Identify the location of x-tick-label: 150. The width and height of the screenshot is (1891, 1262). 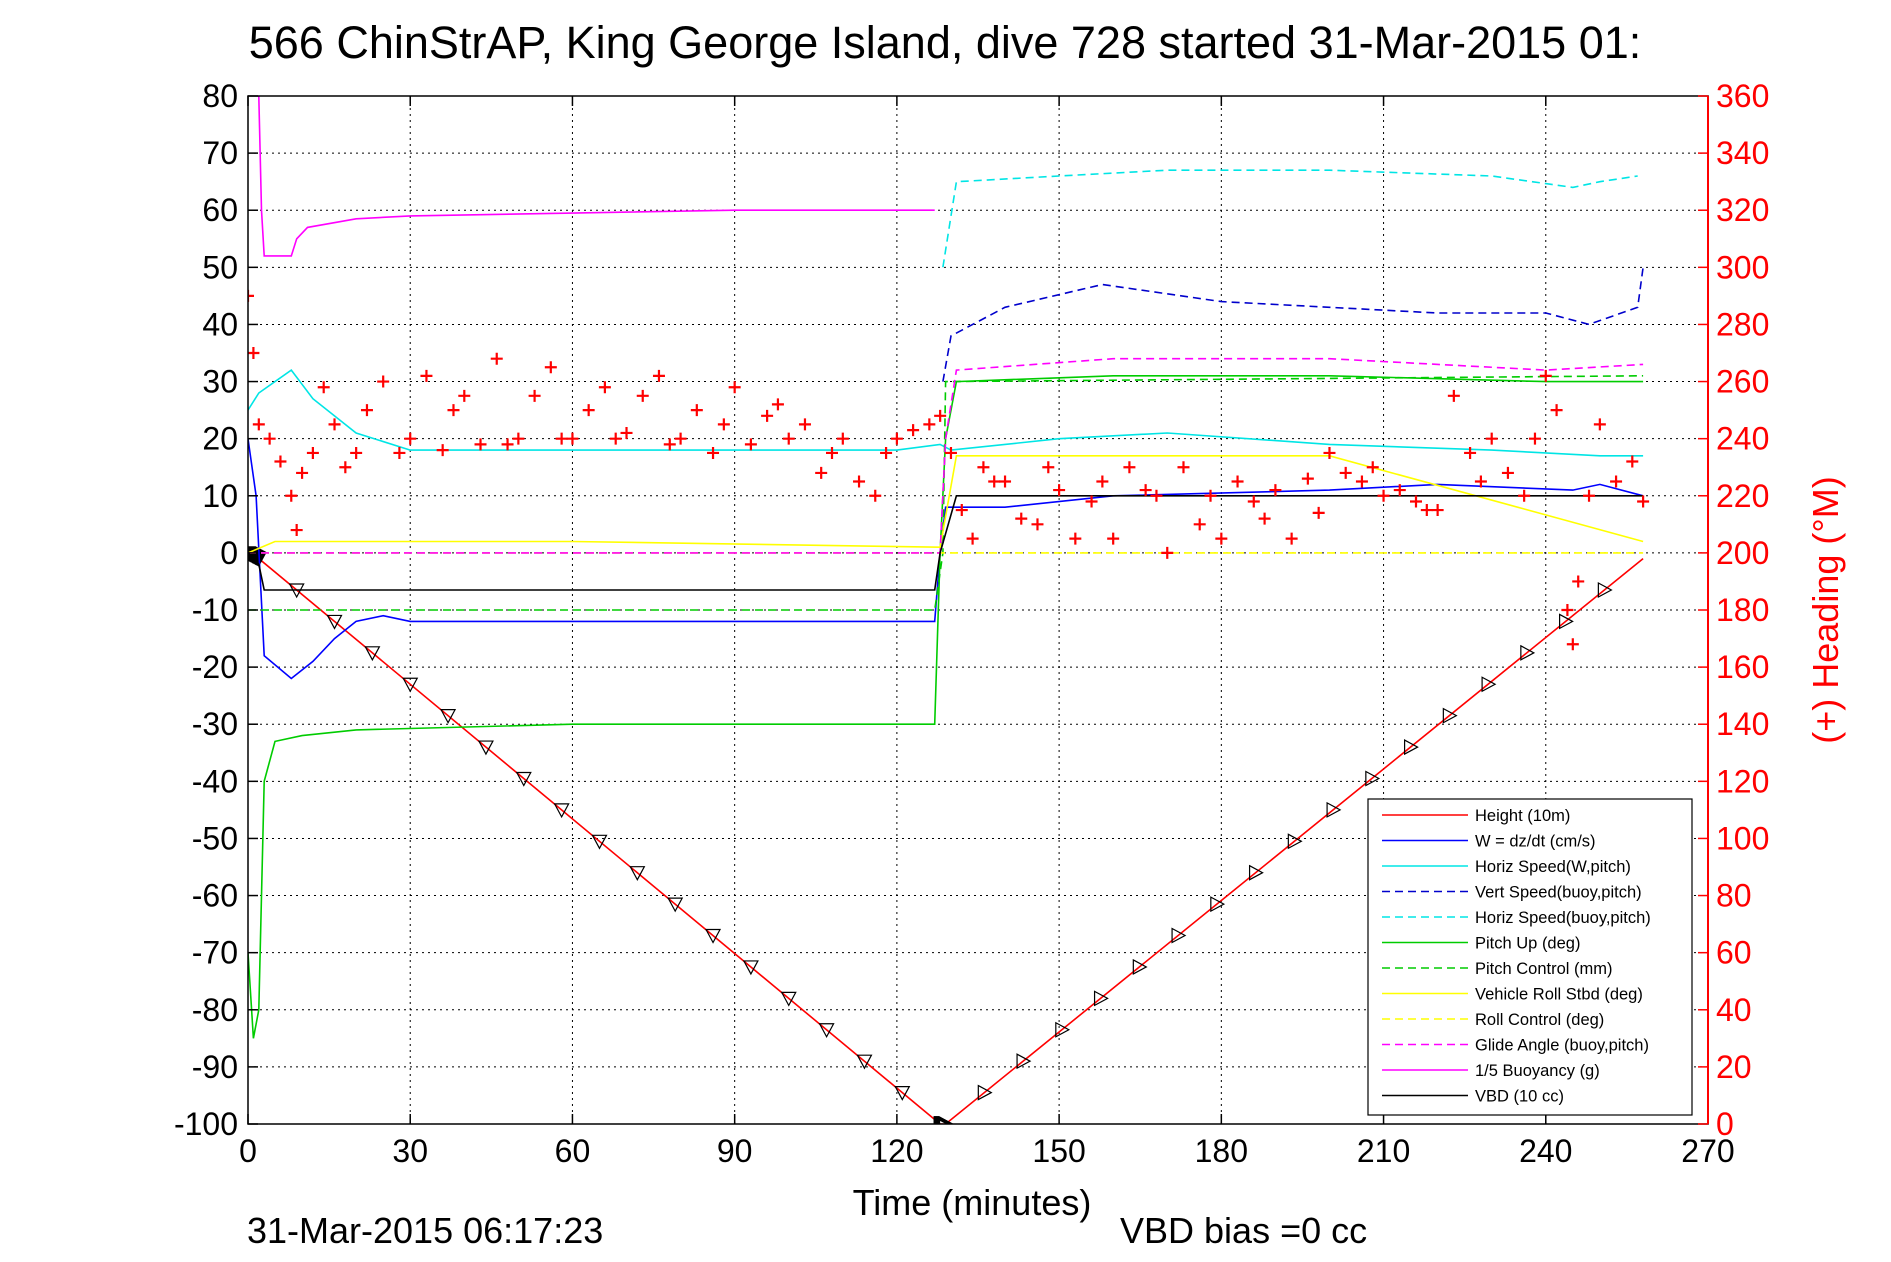
(1058, 1151).